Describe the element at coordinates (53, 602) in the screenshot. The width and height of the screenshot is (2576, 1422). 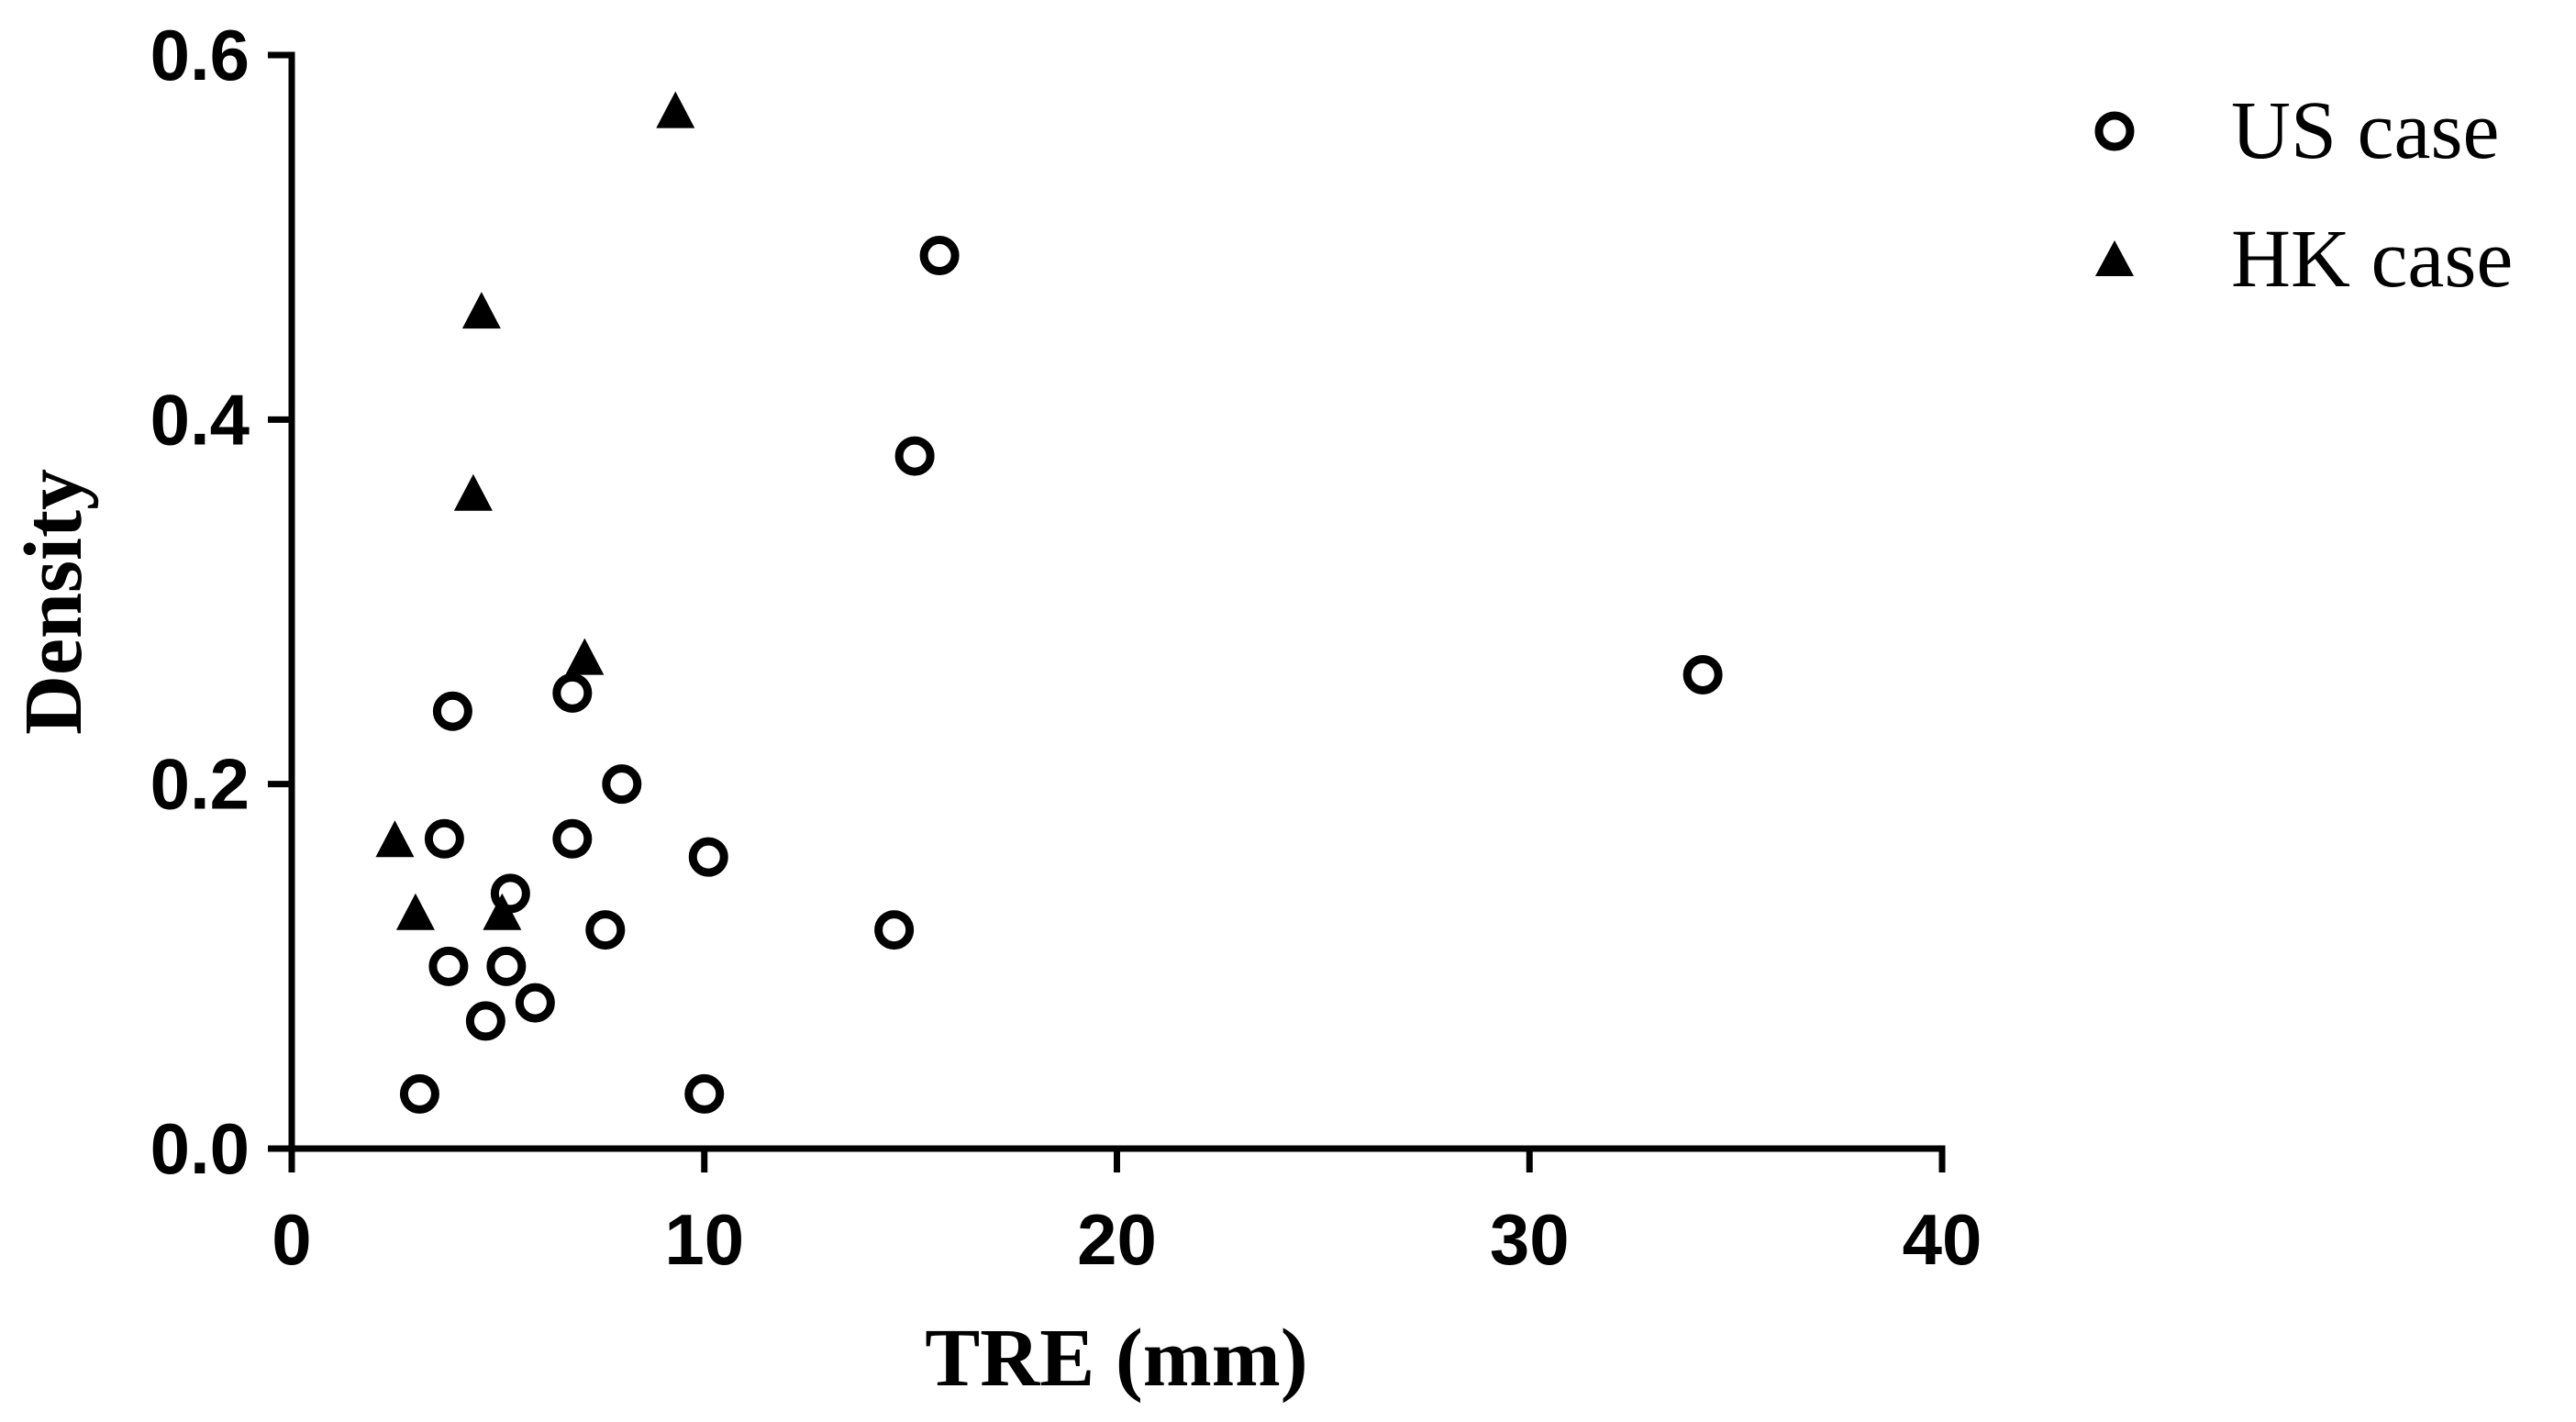
I see `y-axis-title: Density` at that location.